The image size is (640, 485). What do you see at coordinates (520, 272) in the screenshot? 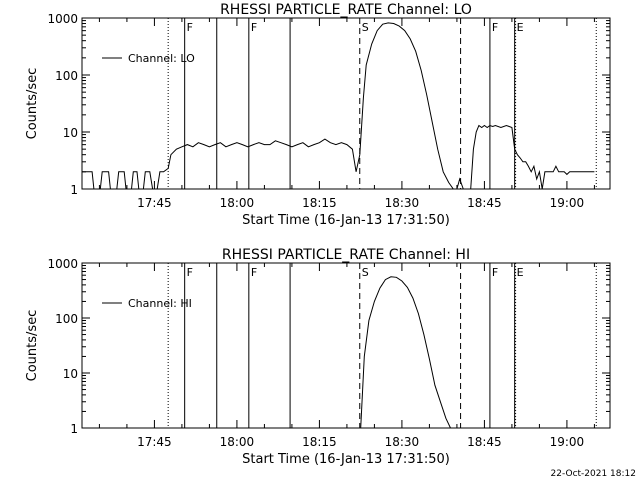
I see `panel2-event-marker-label: E` at bounding box center [520, 272].